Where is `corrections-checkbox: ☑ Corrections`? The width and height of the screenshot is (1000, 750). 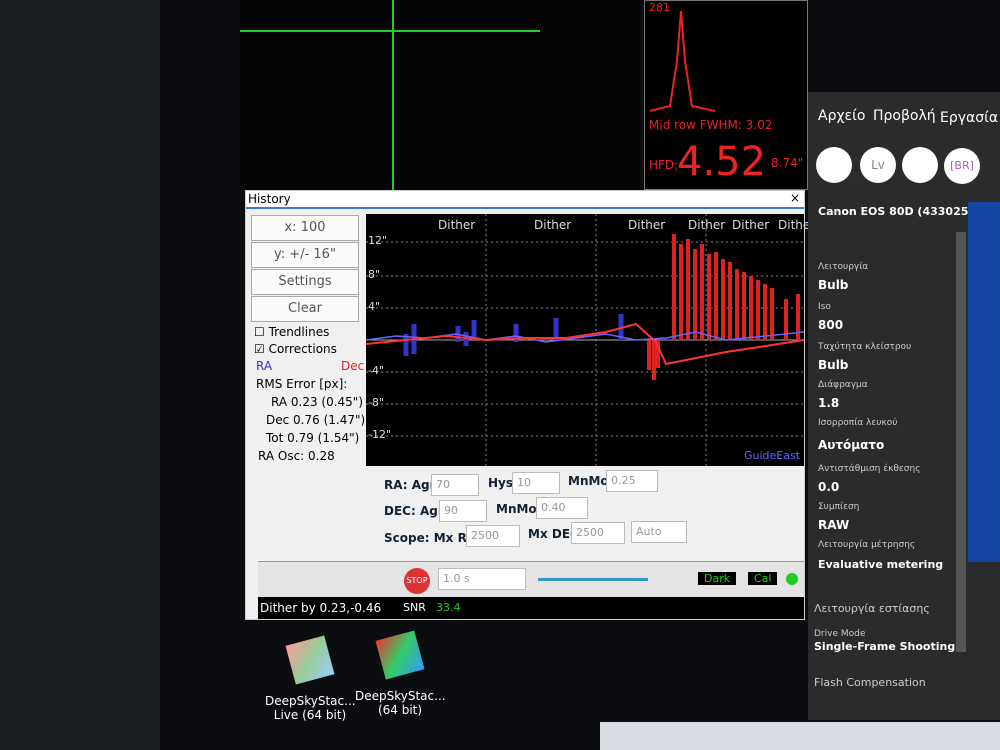
corrections-checkbox: ☑ Corrections is located at coordinates (295, 349).